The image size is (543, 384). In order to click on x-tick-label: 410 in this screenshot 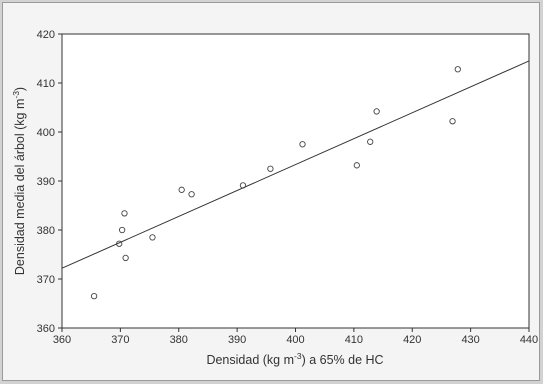, I will do `click(354, 340)`.